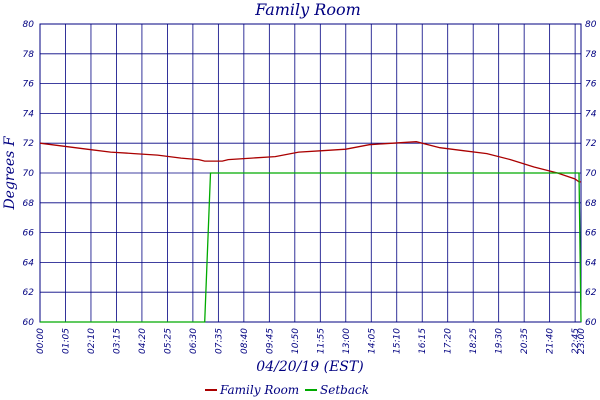 The image size is (600, 400). Describe the element at coordinates (194, 341) in the screenshot. I see `x-tick-label: 06:30` at that location.